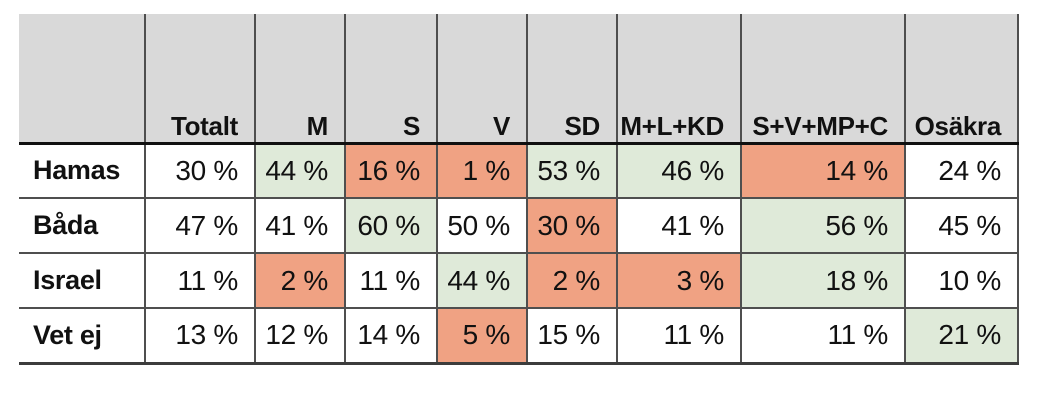 The width and height of the screenshot is (1062, 412). What do you see at coordinates (678, 170) in the screenshot?
I see `table-cell: 46 %` at bounding box center [678, 170].